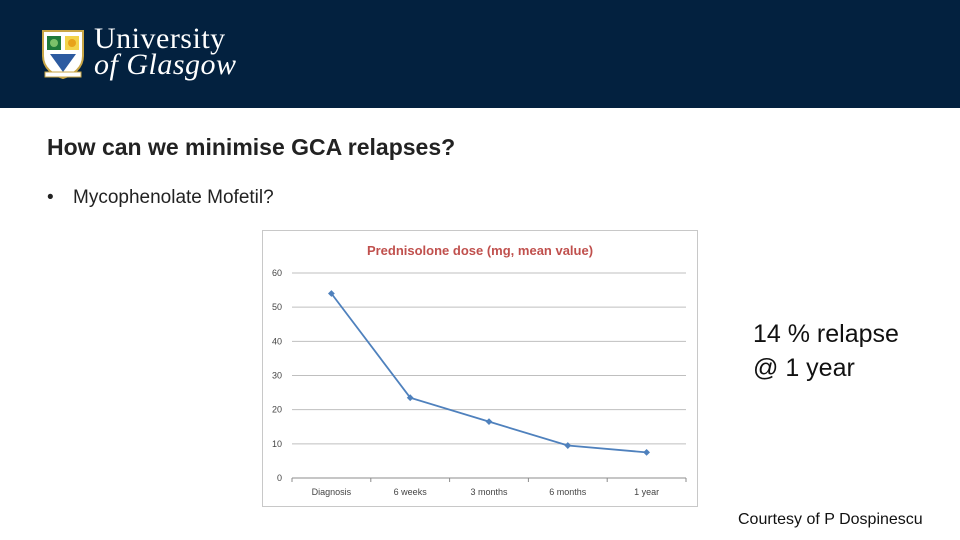 This screenshot has height=540, width=960. Describe the element at coordinates (488, 373) in the screenshot. I see `series-line` at that location.